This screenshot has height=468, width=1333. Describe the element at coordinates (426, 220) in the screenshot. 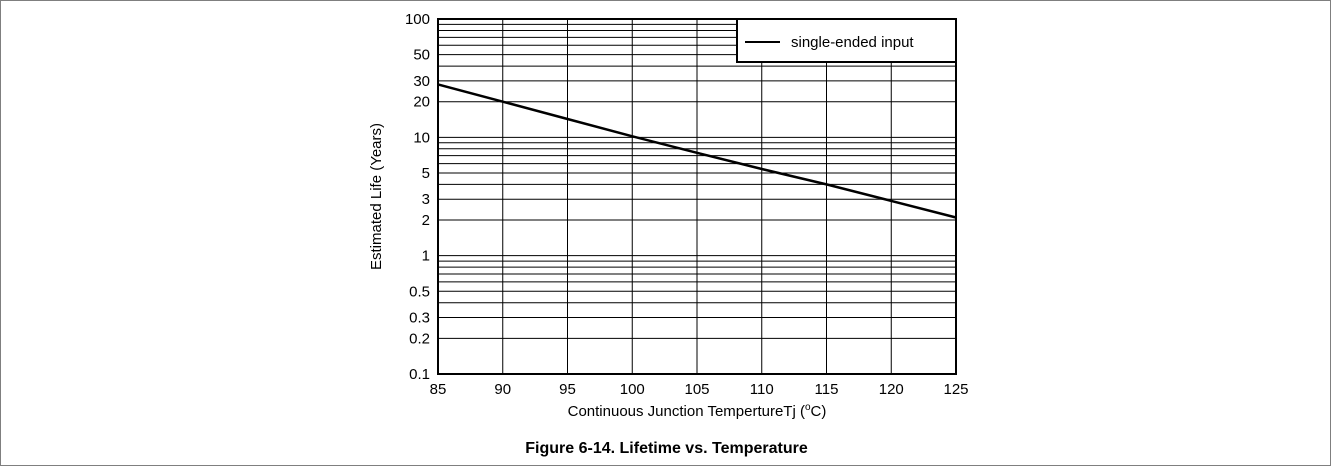

I see `y-tick-label: 2` at that location.